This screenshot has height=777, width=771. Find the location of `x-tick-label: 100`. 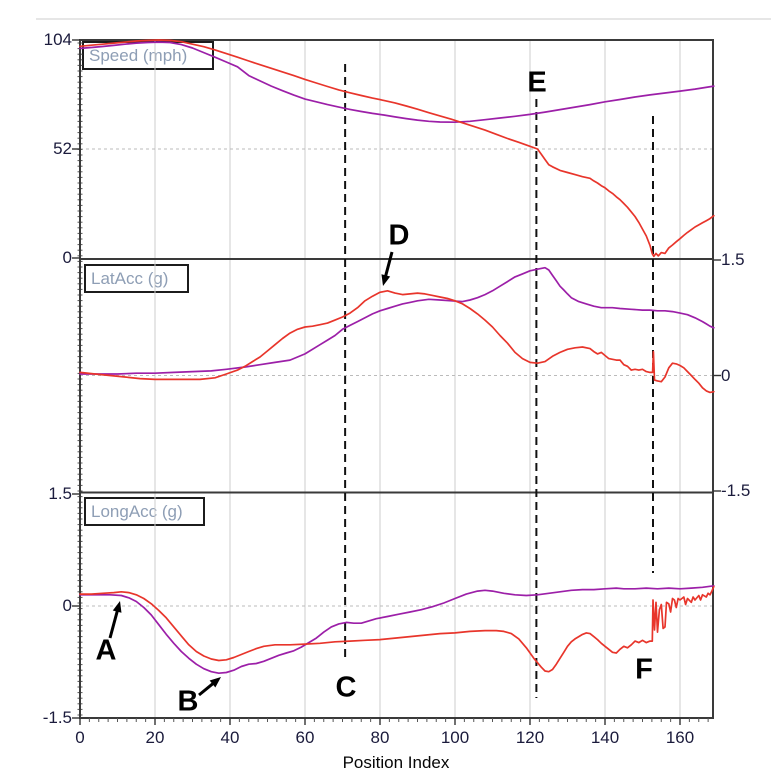

x-tick-label: 100 is located at coordinates (455, 737).